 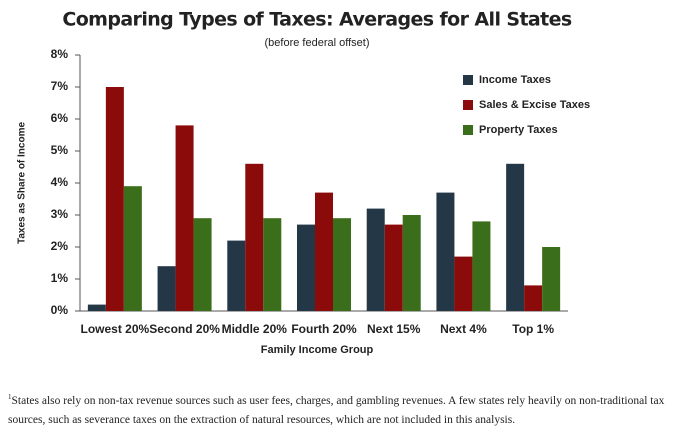 What do you see at coordinates (60, 214) in the screenshot?
I see `y-tick-label: 3%` at bounding box center [60, 214].